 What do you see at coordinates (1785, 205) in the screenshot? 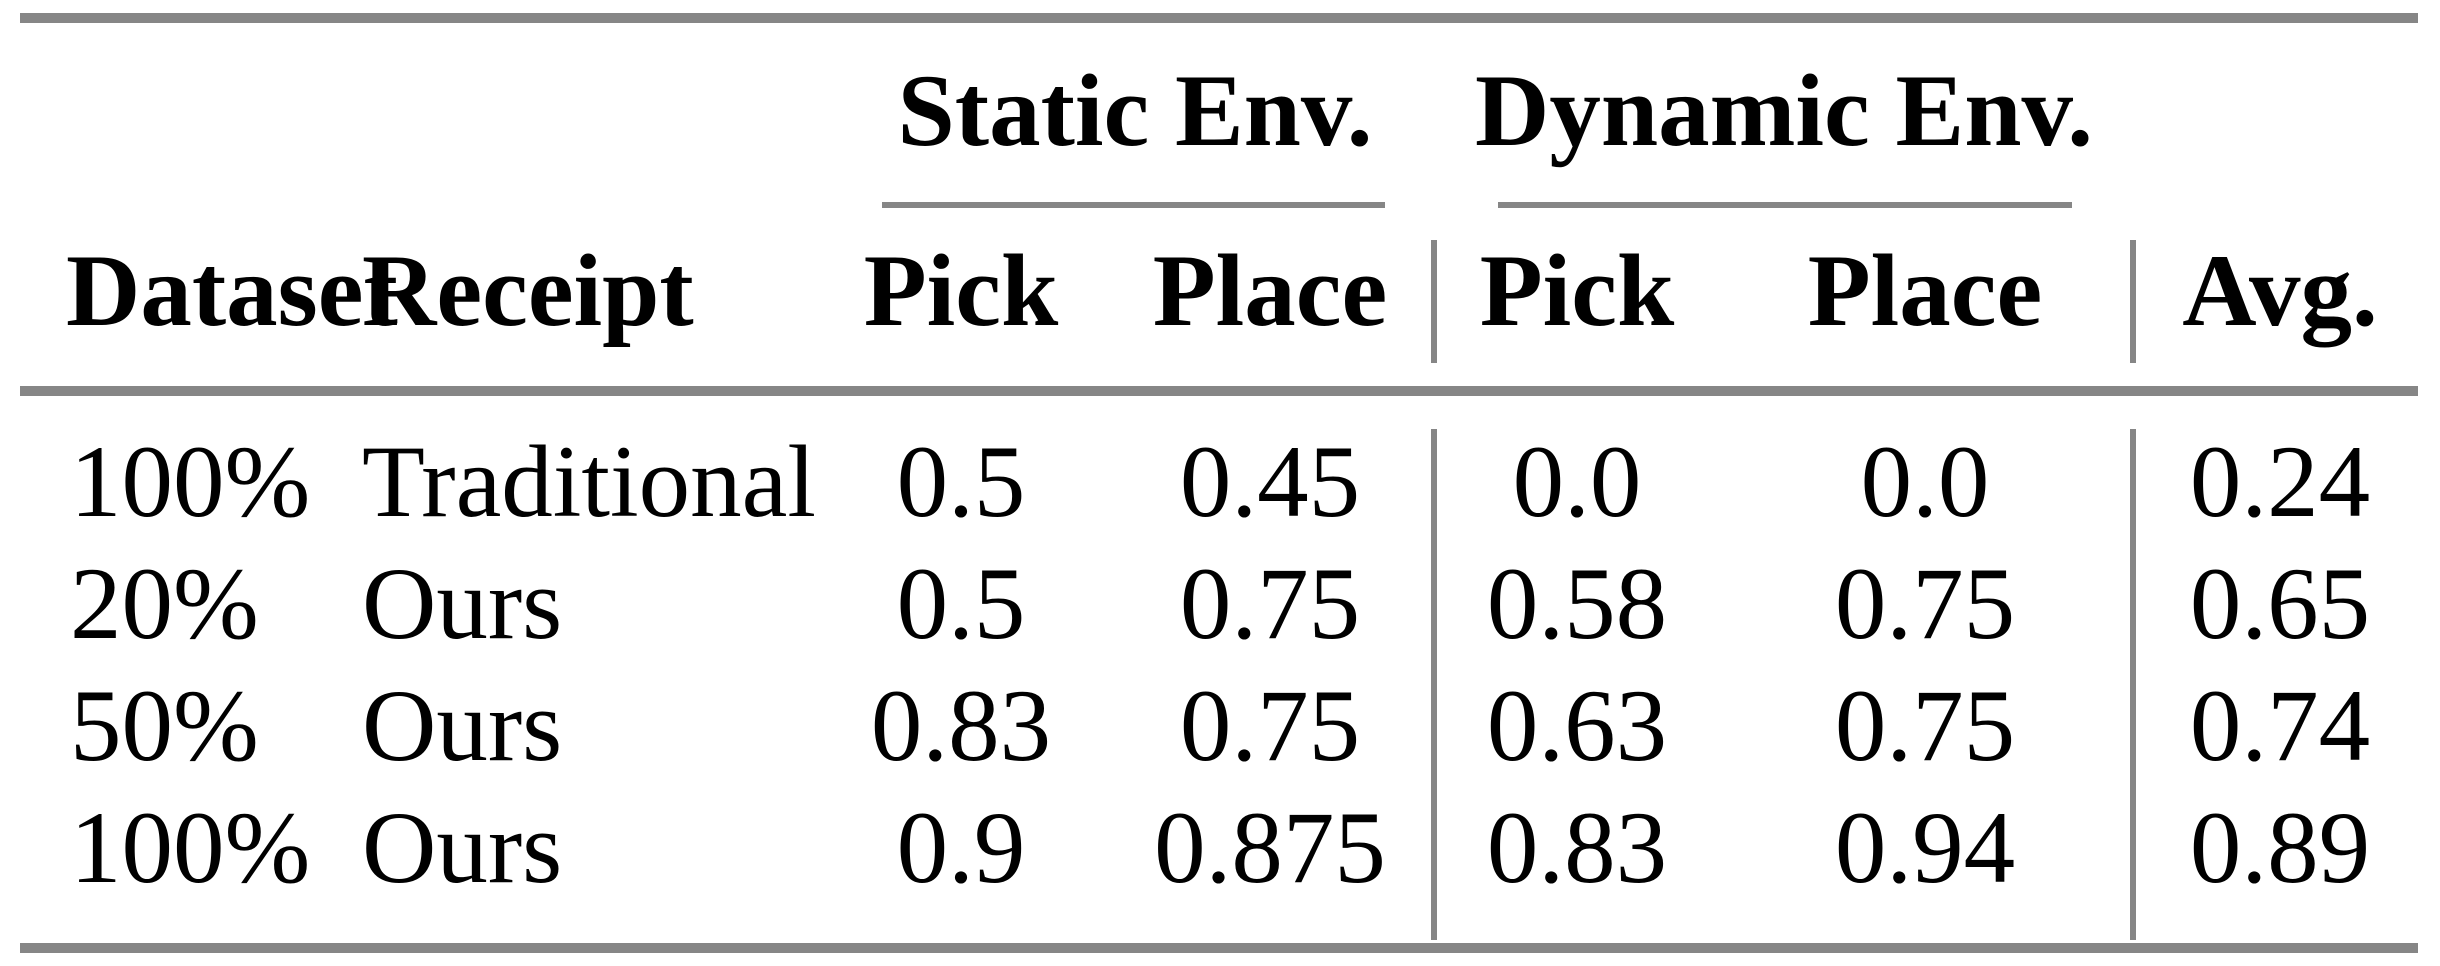
I see `cmidrule-dynamic-env` at bounding box center [1785, 205].